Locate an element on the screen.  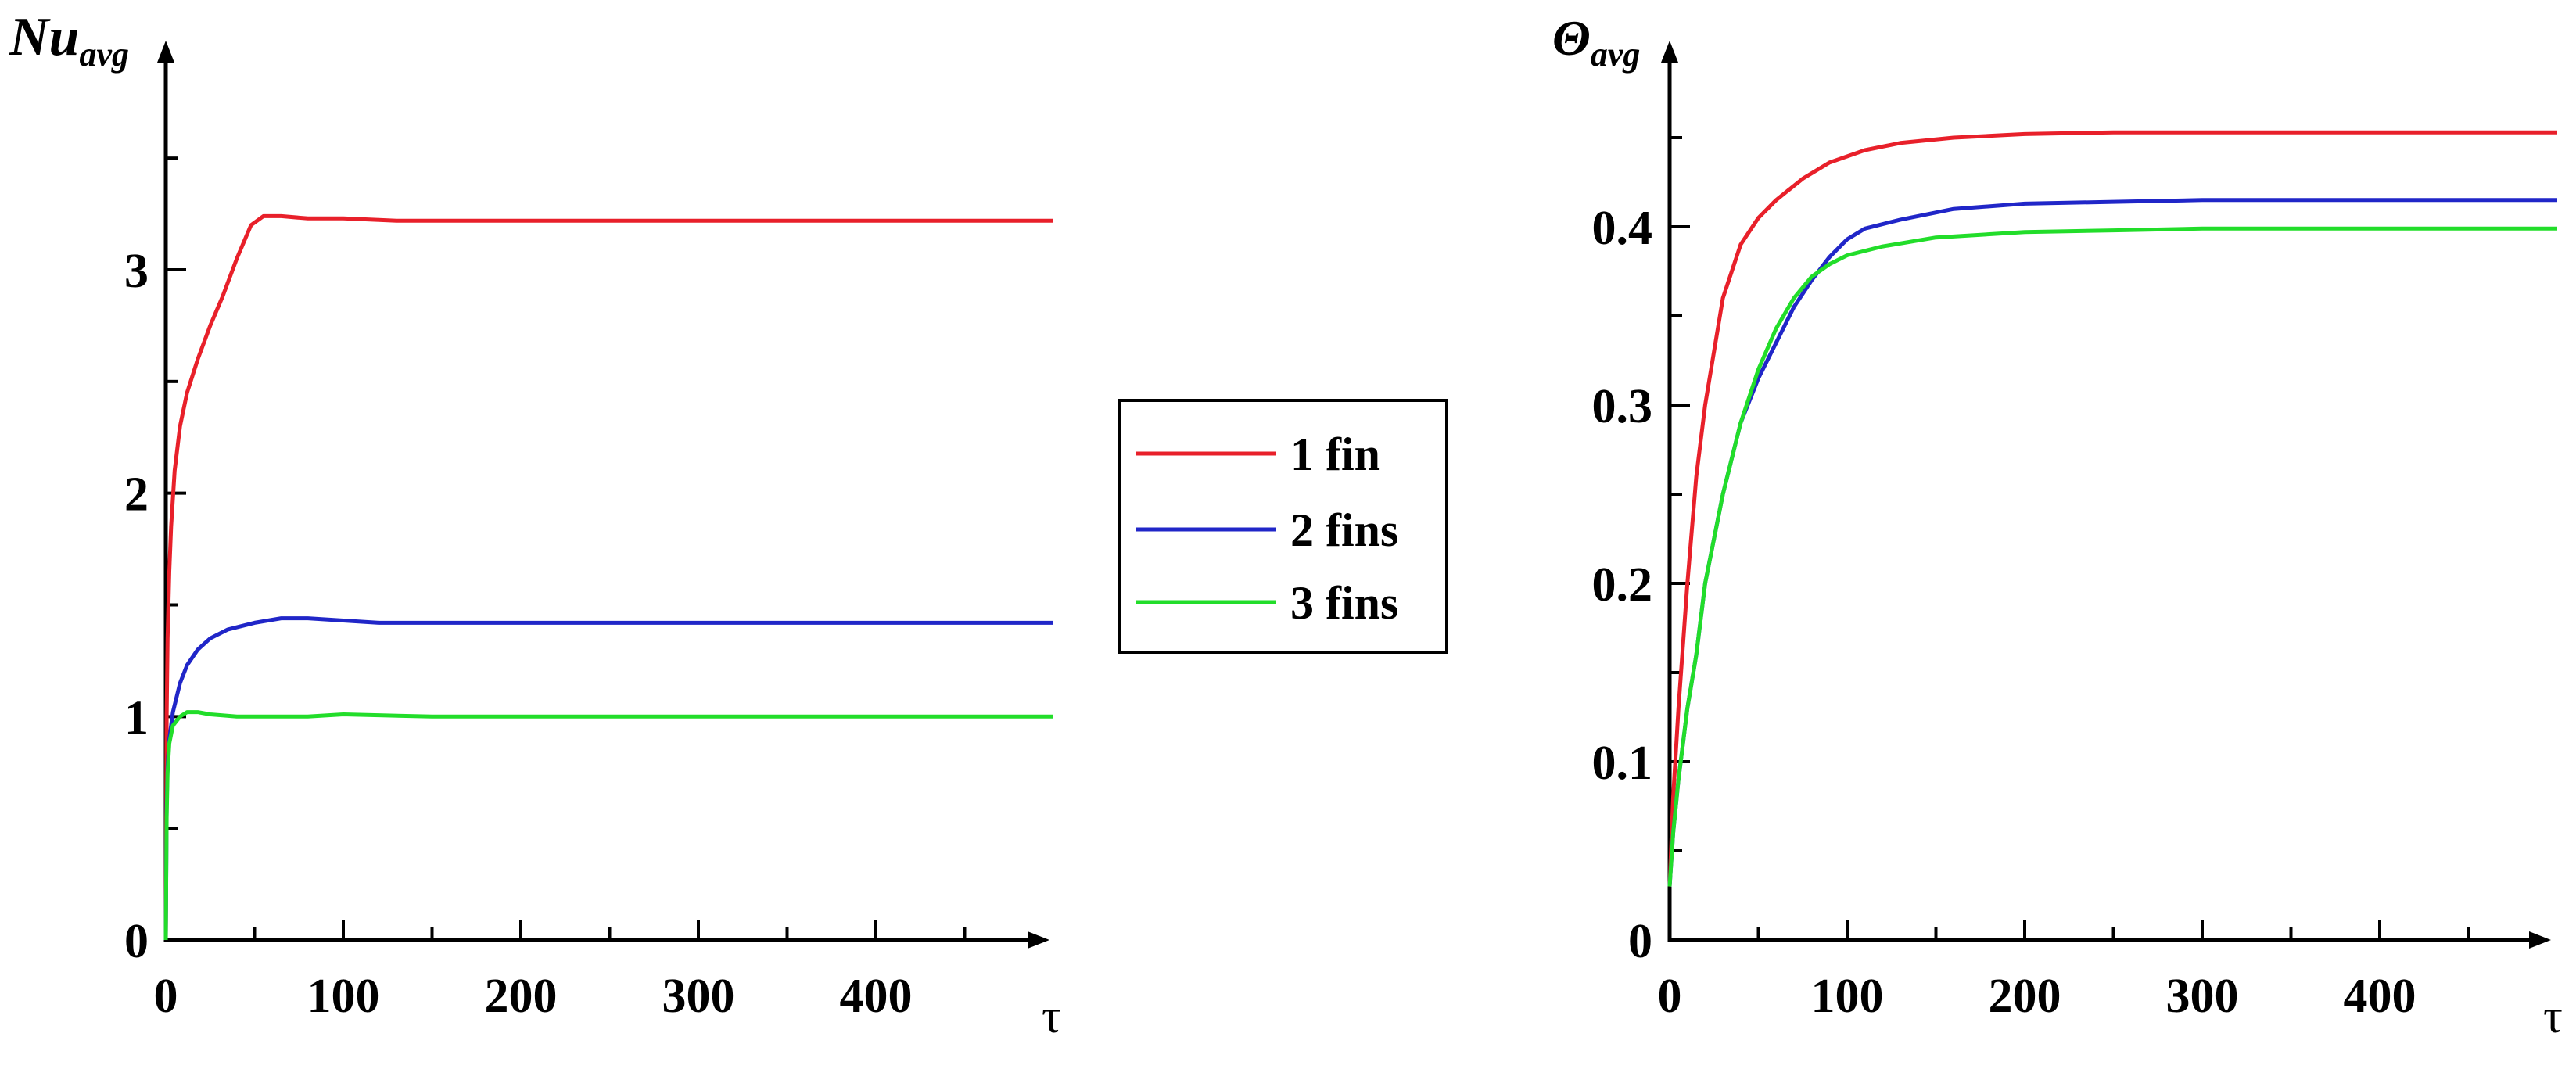
left-y-tick-label: 3 is located at coordinates (136, 271).